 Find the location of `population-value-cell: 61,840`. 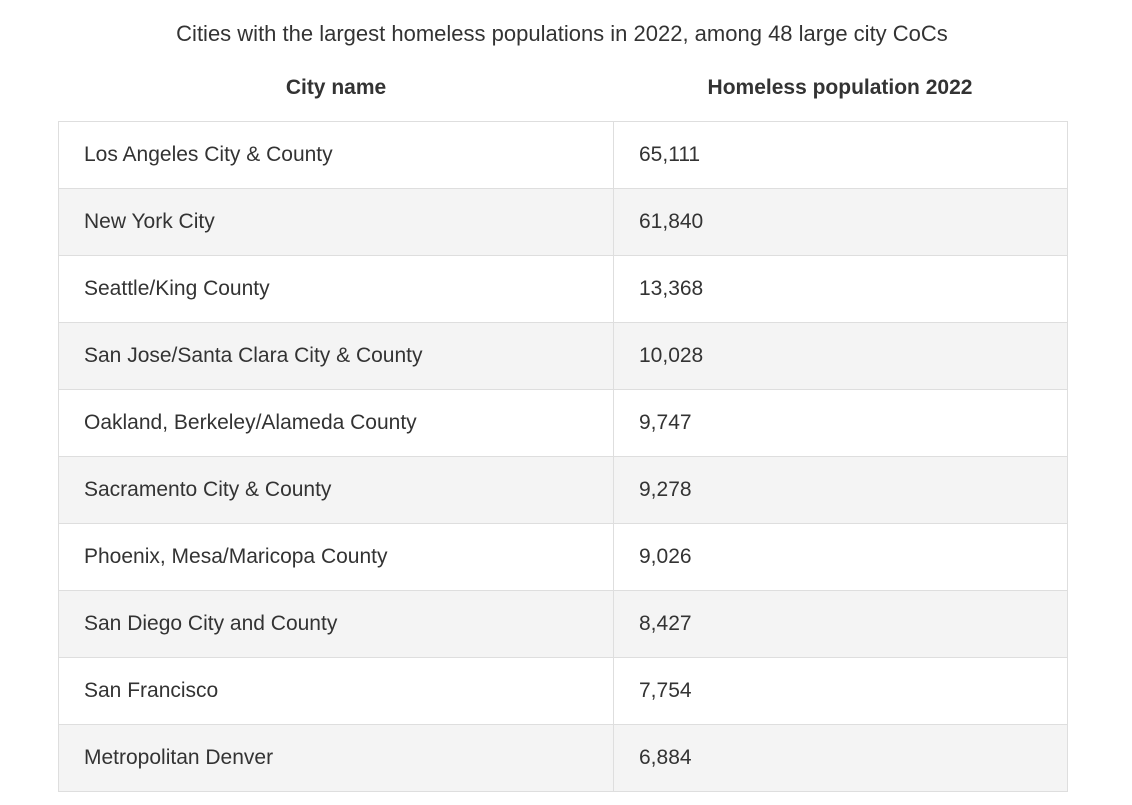

population-value-cell: 61,840 is located at coordinates (671, 221).